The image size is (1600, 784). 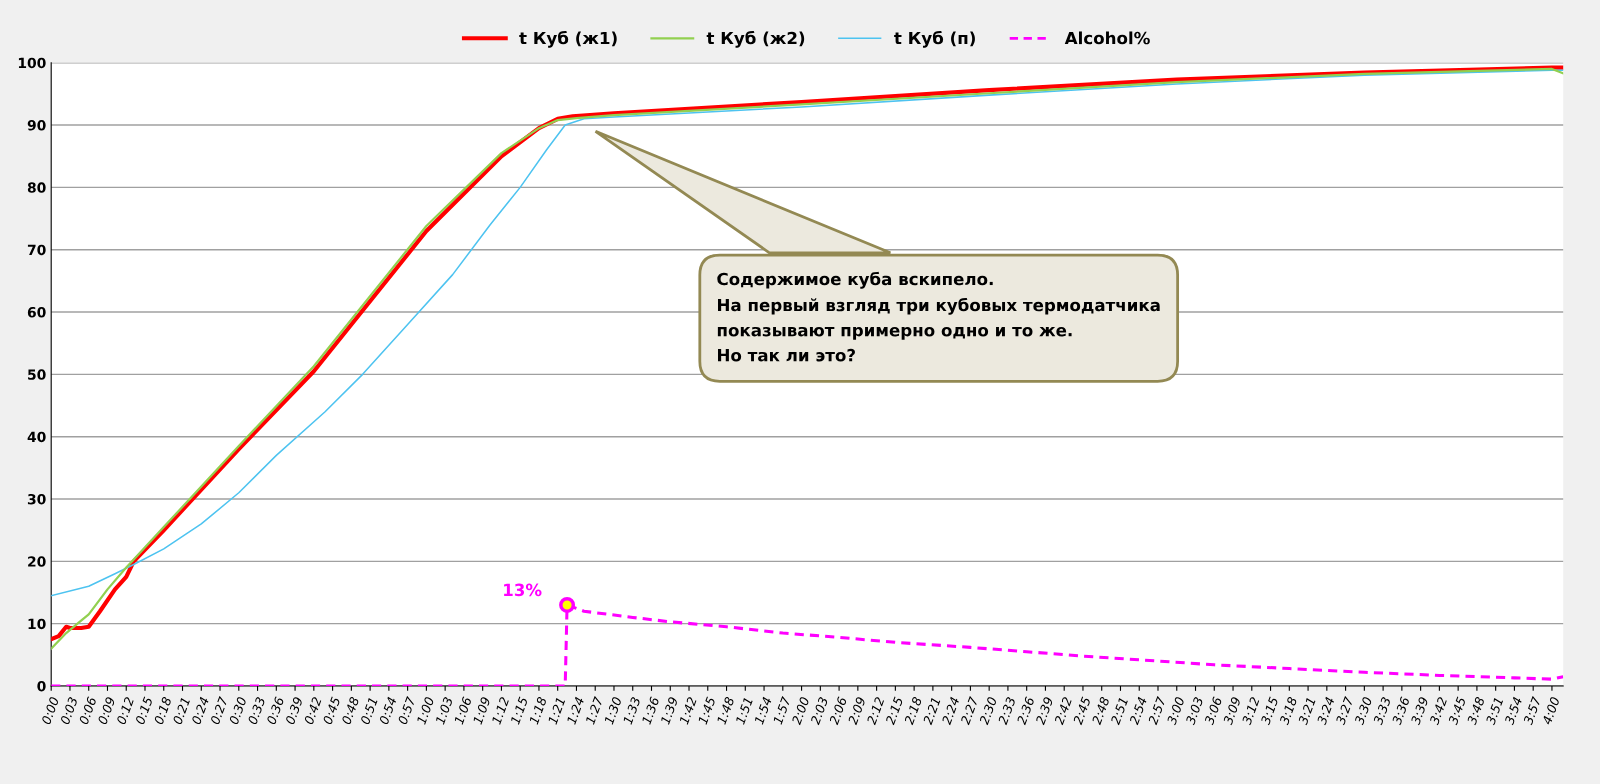 I want to click on x-tick-label: 0:57, so click(x=406, y=710).